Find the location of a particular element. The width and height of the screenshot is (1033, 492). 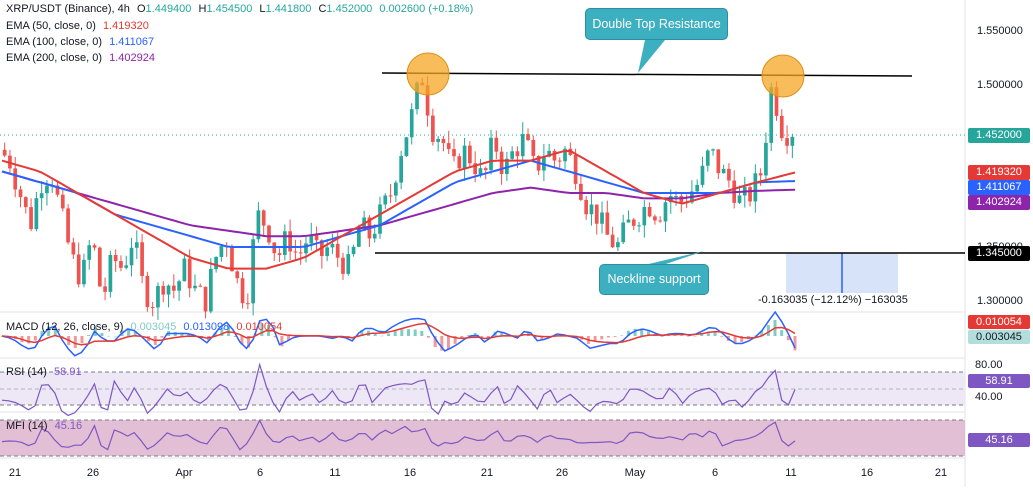

rsi-legend: RSI (14) 58.91 is located at coordinates (46, 372).